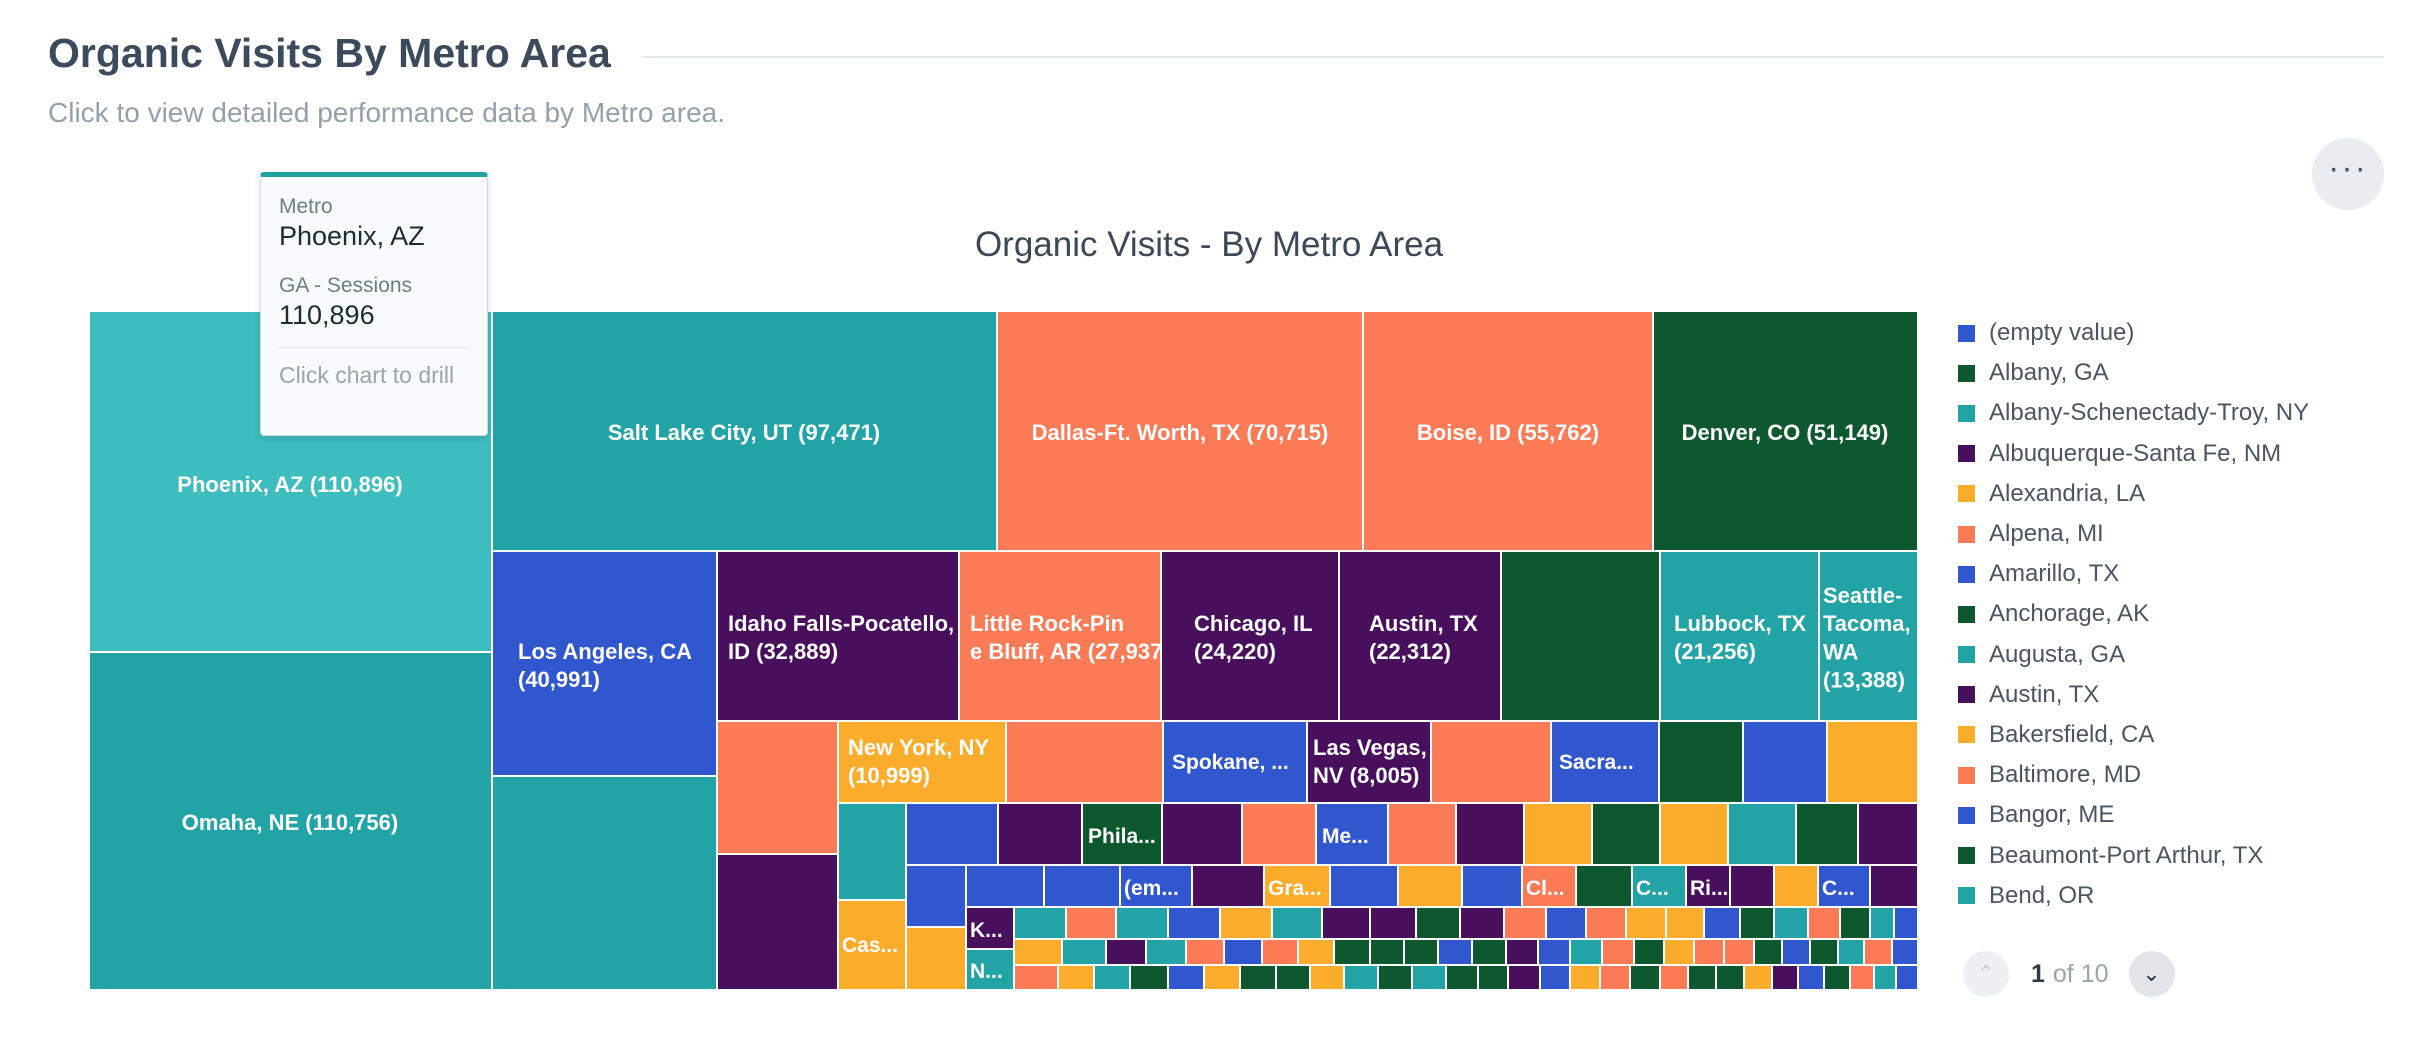  I want to click on legend-item: Albany, GA, so click(2178, 373).